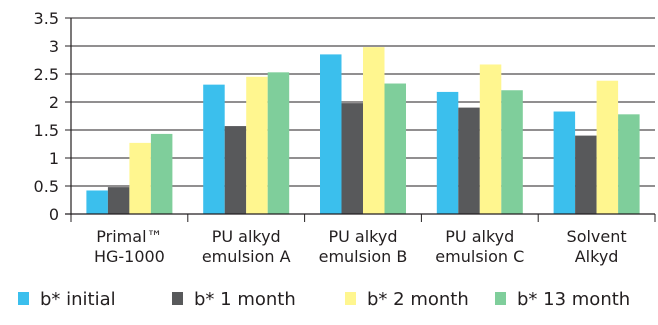 The width and height of the screenshot is (658, 325). Describe the element at coordinates (597, 236) in the screenshot. I see `x-category-label: Solvent` at that location.